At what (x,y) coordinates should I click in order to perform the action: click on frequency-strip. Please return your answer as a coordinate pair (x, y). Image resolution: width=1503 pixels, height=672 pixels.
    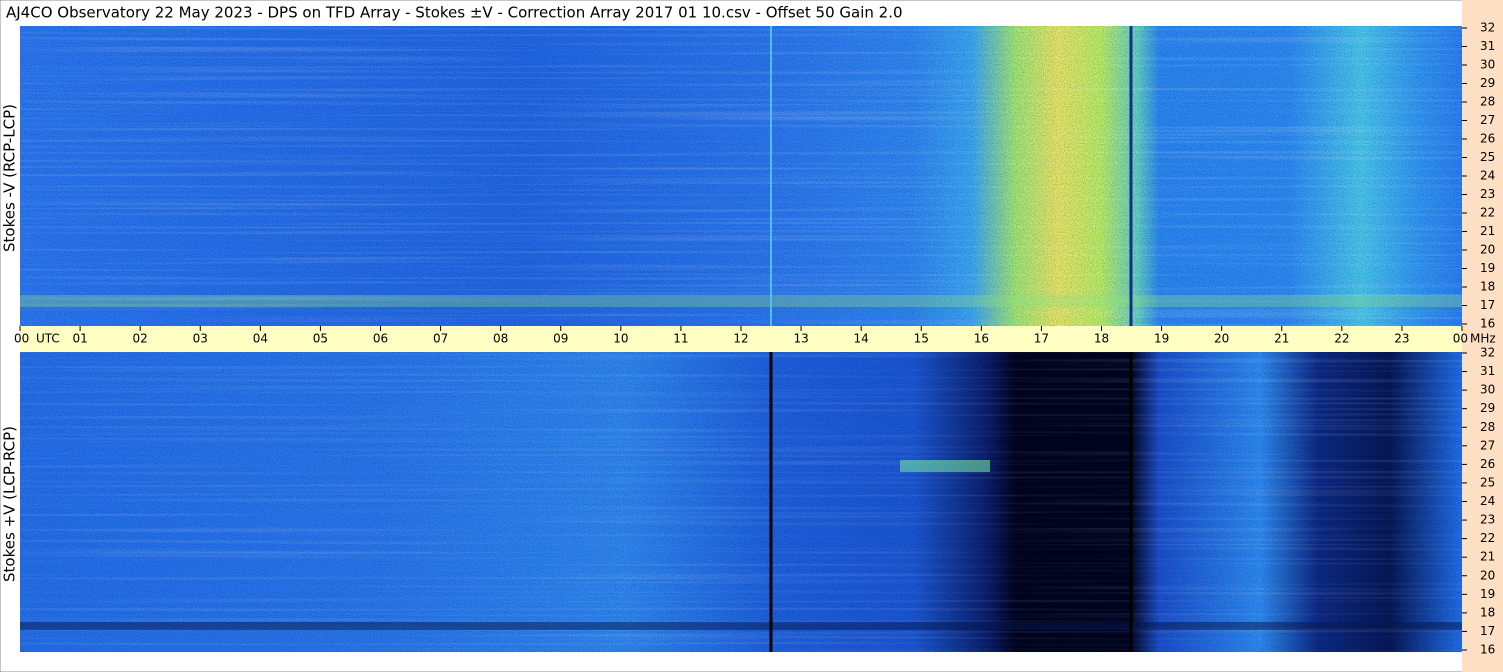
    Looking at the image, I should click on (1482, 336).